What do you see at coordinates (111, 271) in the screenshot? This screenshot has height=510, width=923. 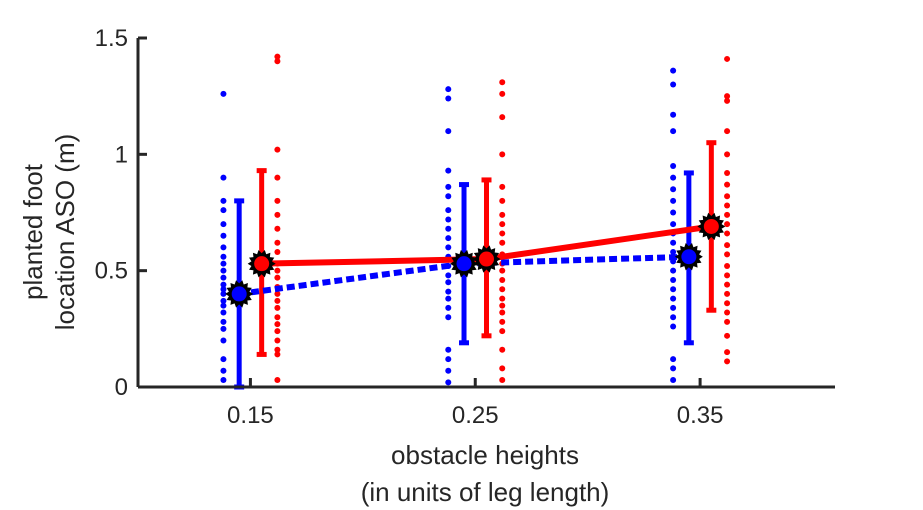 I see `y-tick-label: 0.5` at bounding box center [111, 271].